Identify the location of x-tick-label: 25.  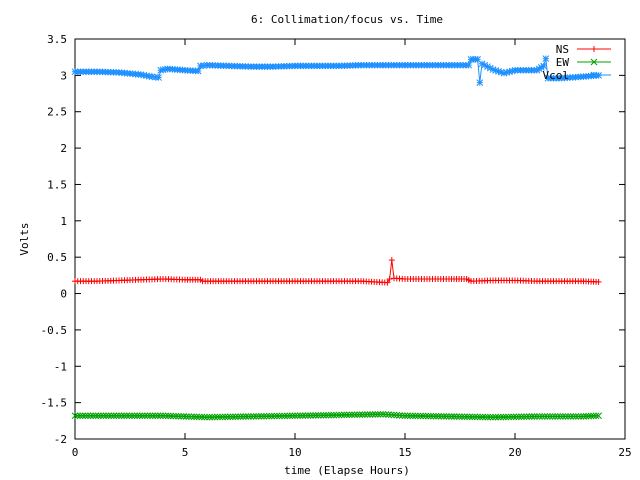
(624, 452).